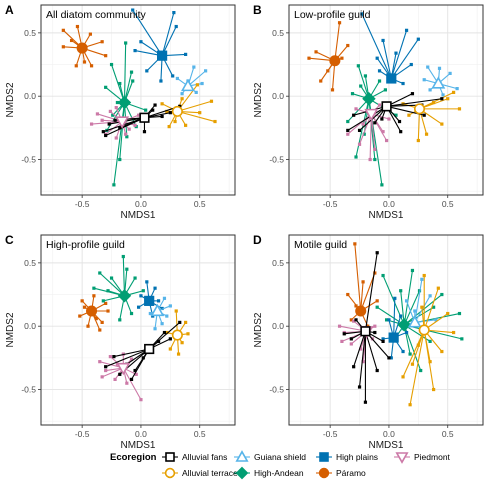 This screenshot has width=492, height=500. What do you see at coordinates (137, 445) in the screenshot?
I see `x-axis-label: NMDS1` at bounding box center [137, 445].